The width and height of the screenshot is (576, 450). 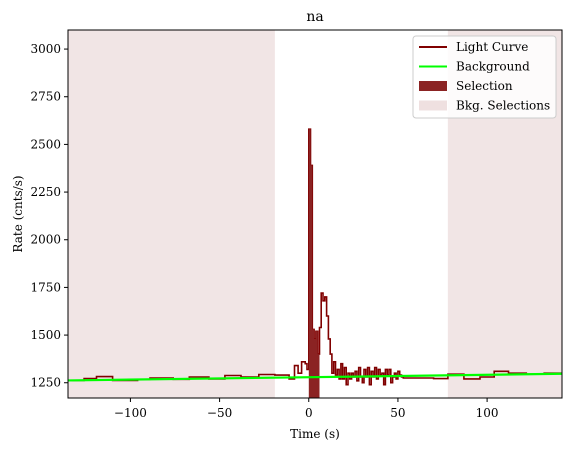 What do you see at coordinates (503, 106) in the screenshot?
I see `legend-label-4: Bkg. Selections` at bounding box center [503, 106].